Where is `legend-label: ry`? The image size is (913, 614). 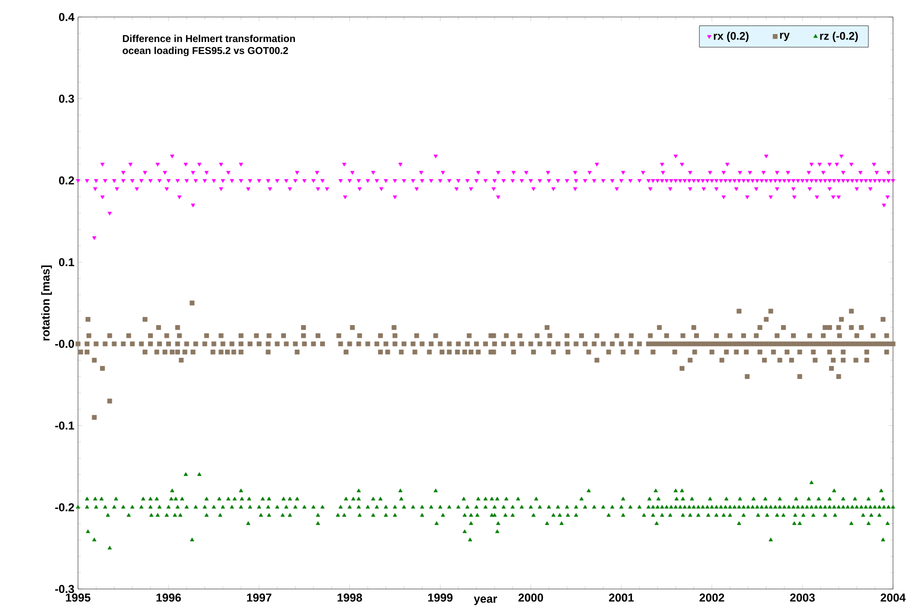 legend-label: ry is located at coordinates (785, 36).